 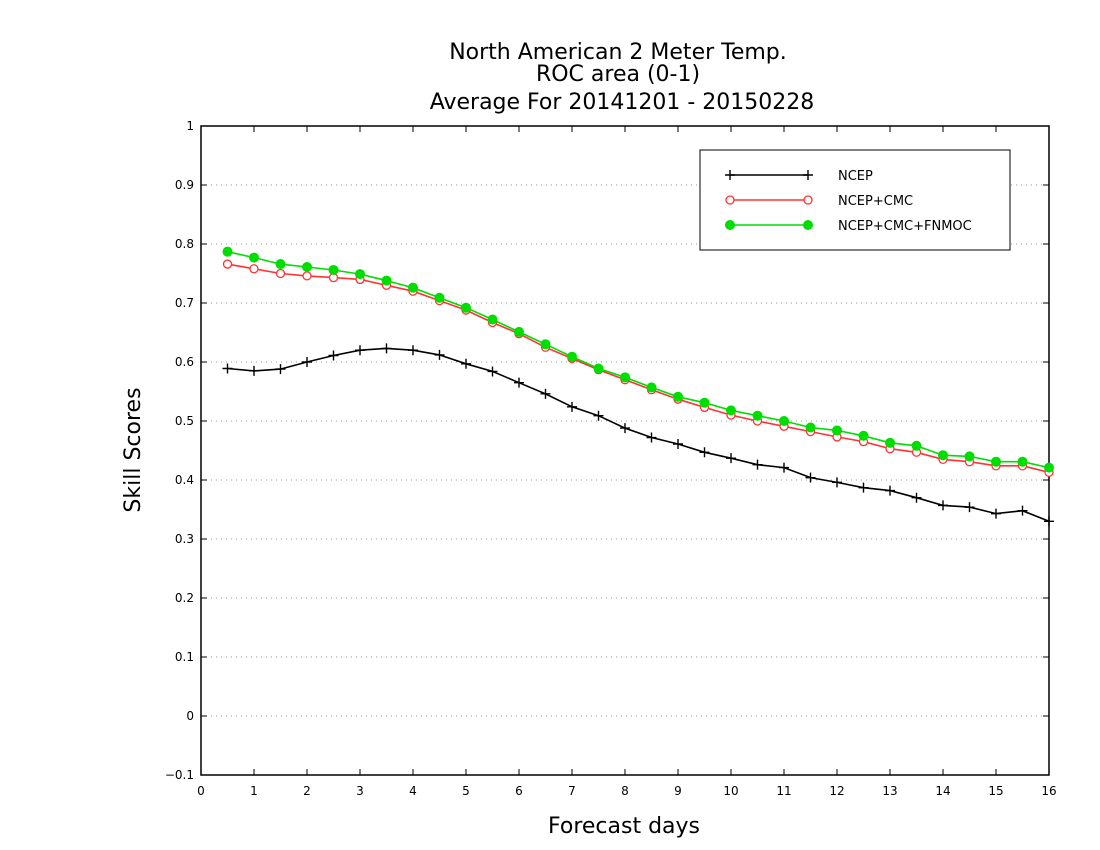 I want to click on legend-label: NCEP+CMC, so click(x=875, y=201).